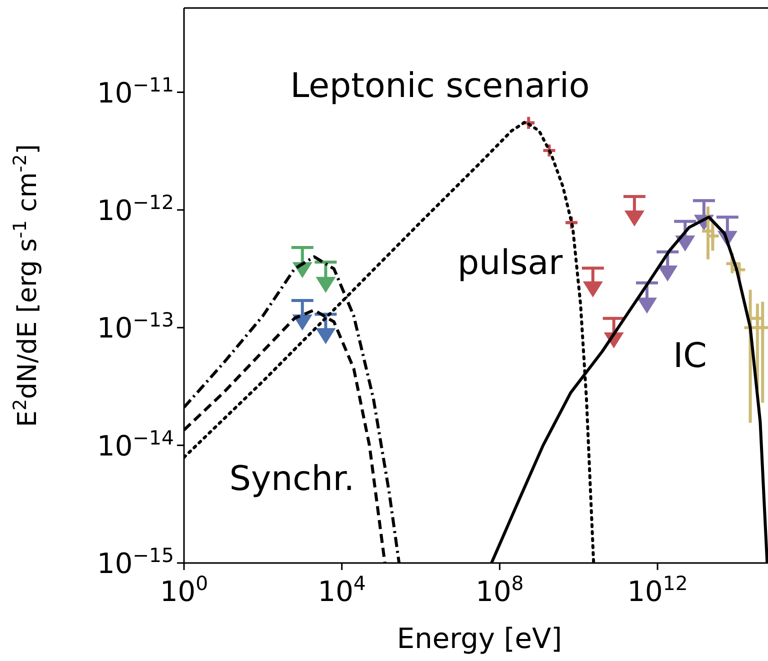  Describe the element at coordinates (479, 638) in the screenshot. I see `x-axis-title: Energy [eV]` at that location.